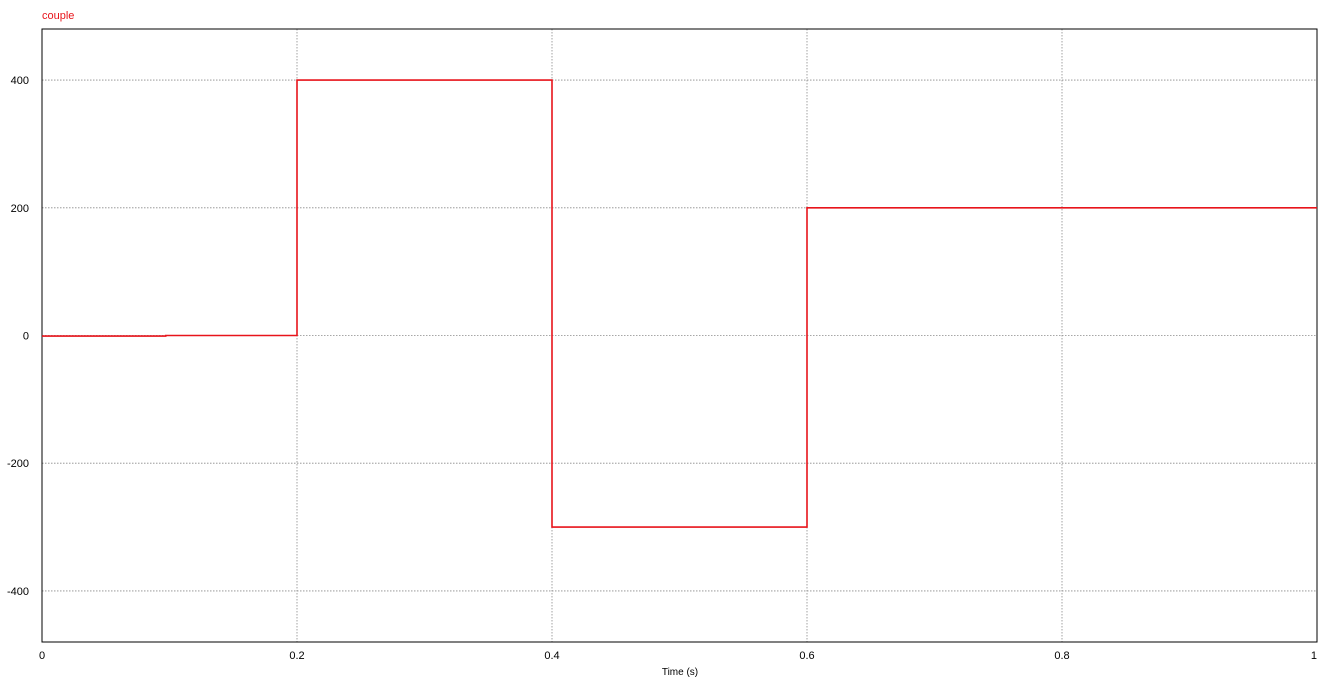 Image resolution: width=1324 pixels, height=680 pixels. I want to click on y-tick-label: 200, so click(20, 209).